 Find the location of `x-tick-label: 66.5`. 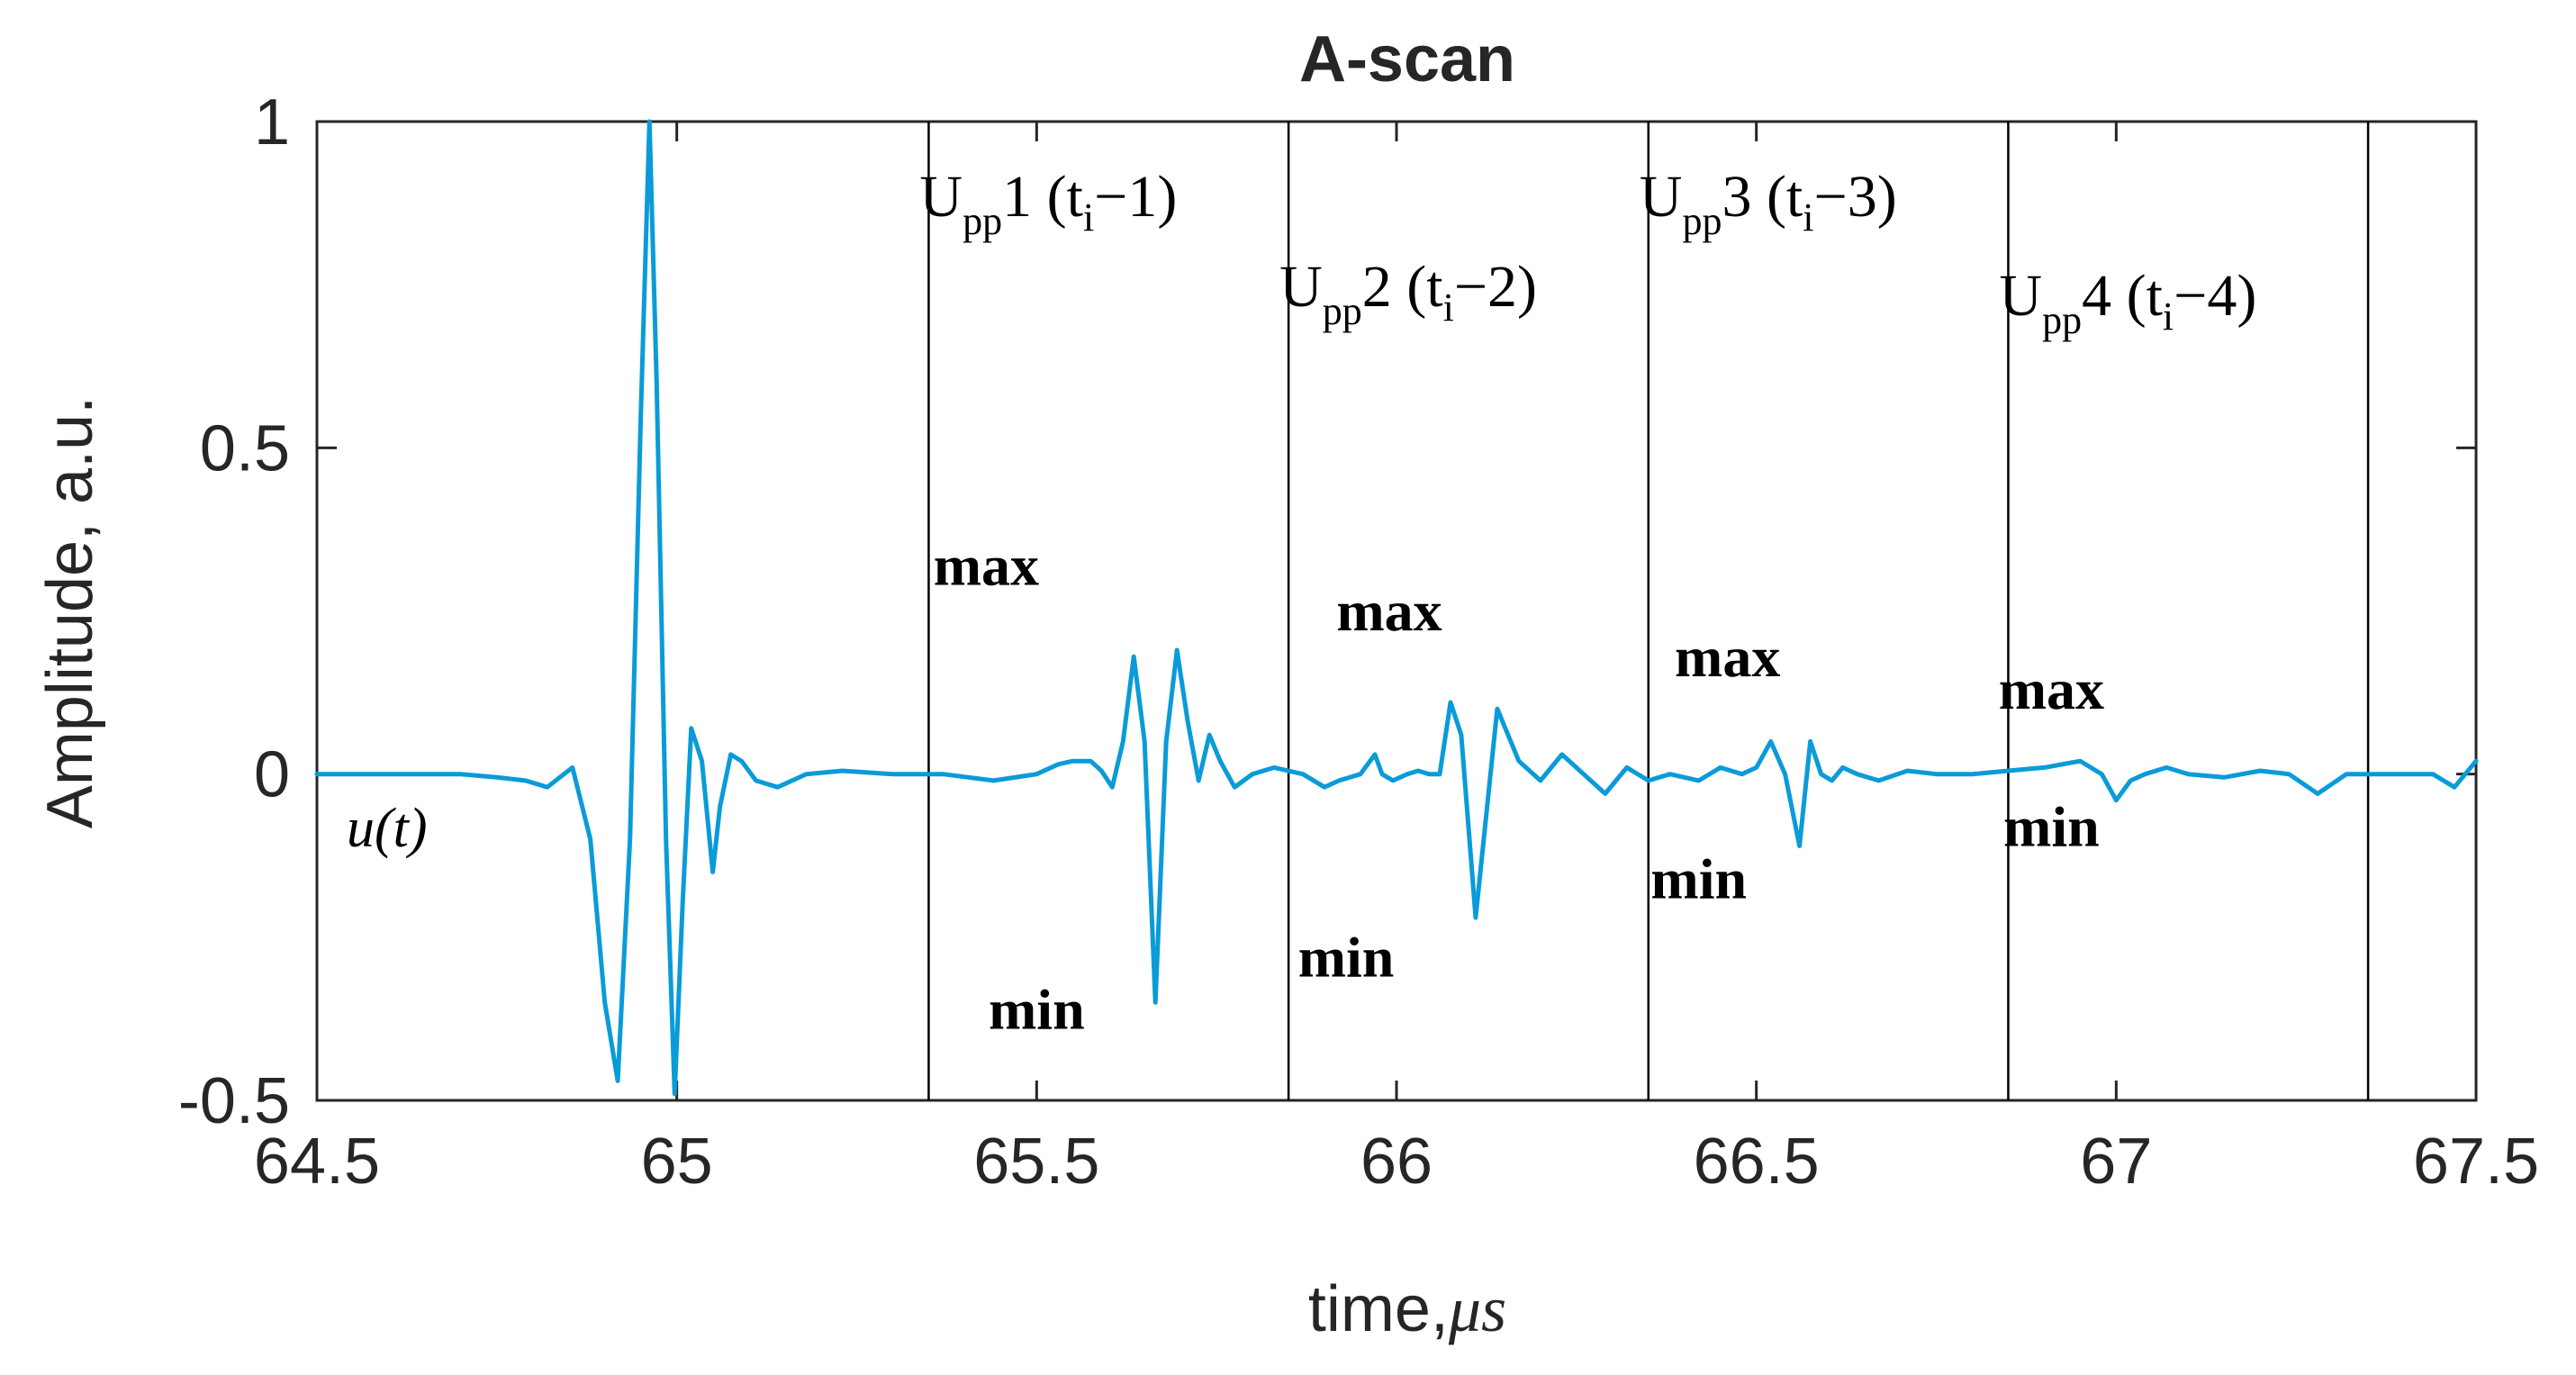

x-tick-label: 66.5 is located at coordinates (1757, 1162).